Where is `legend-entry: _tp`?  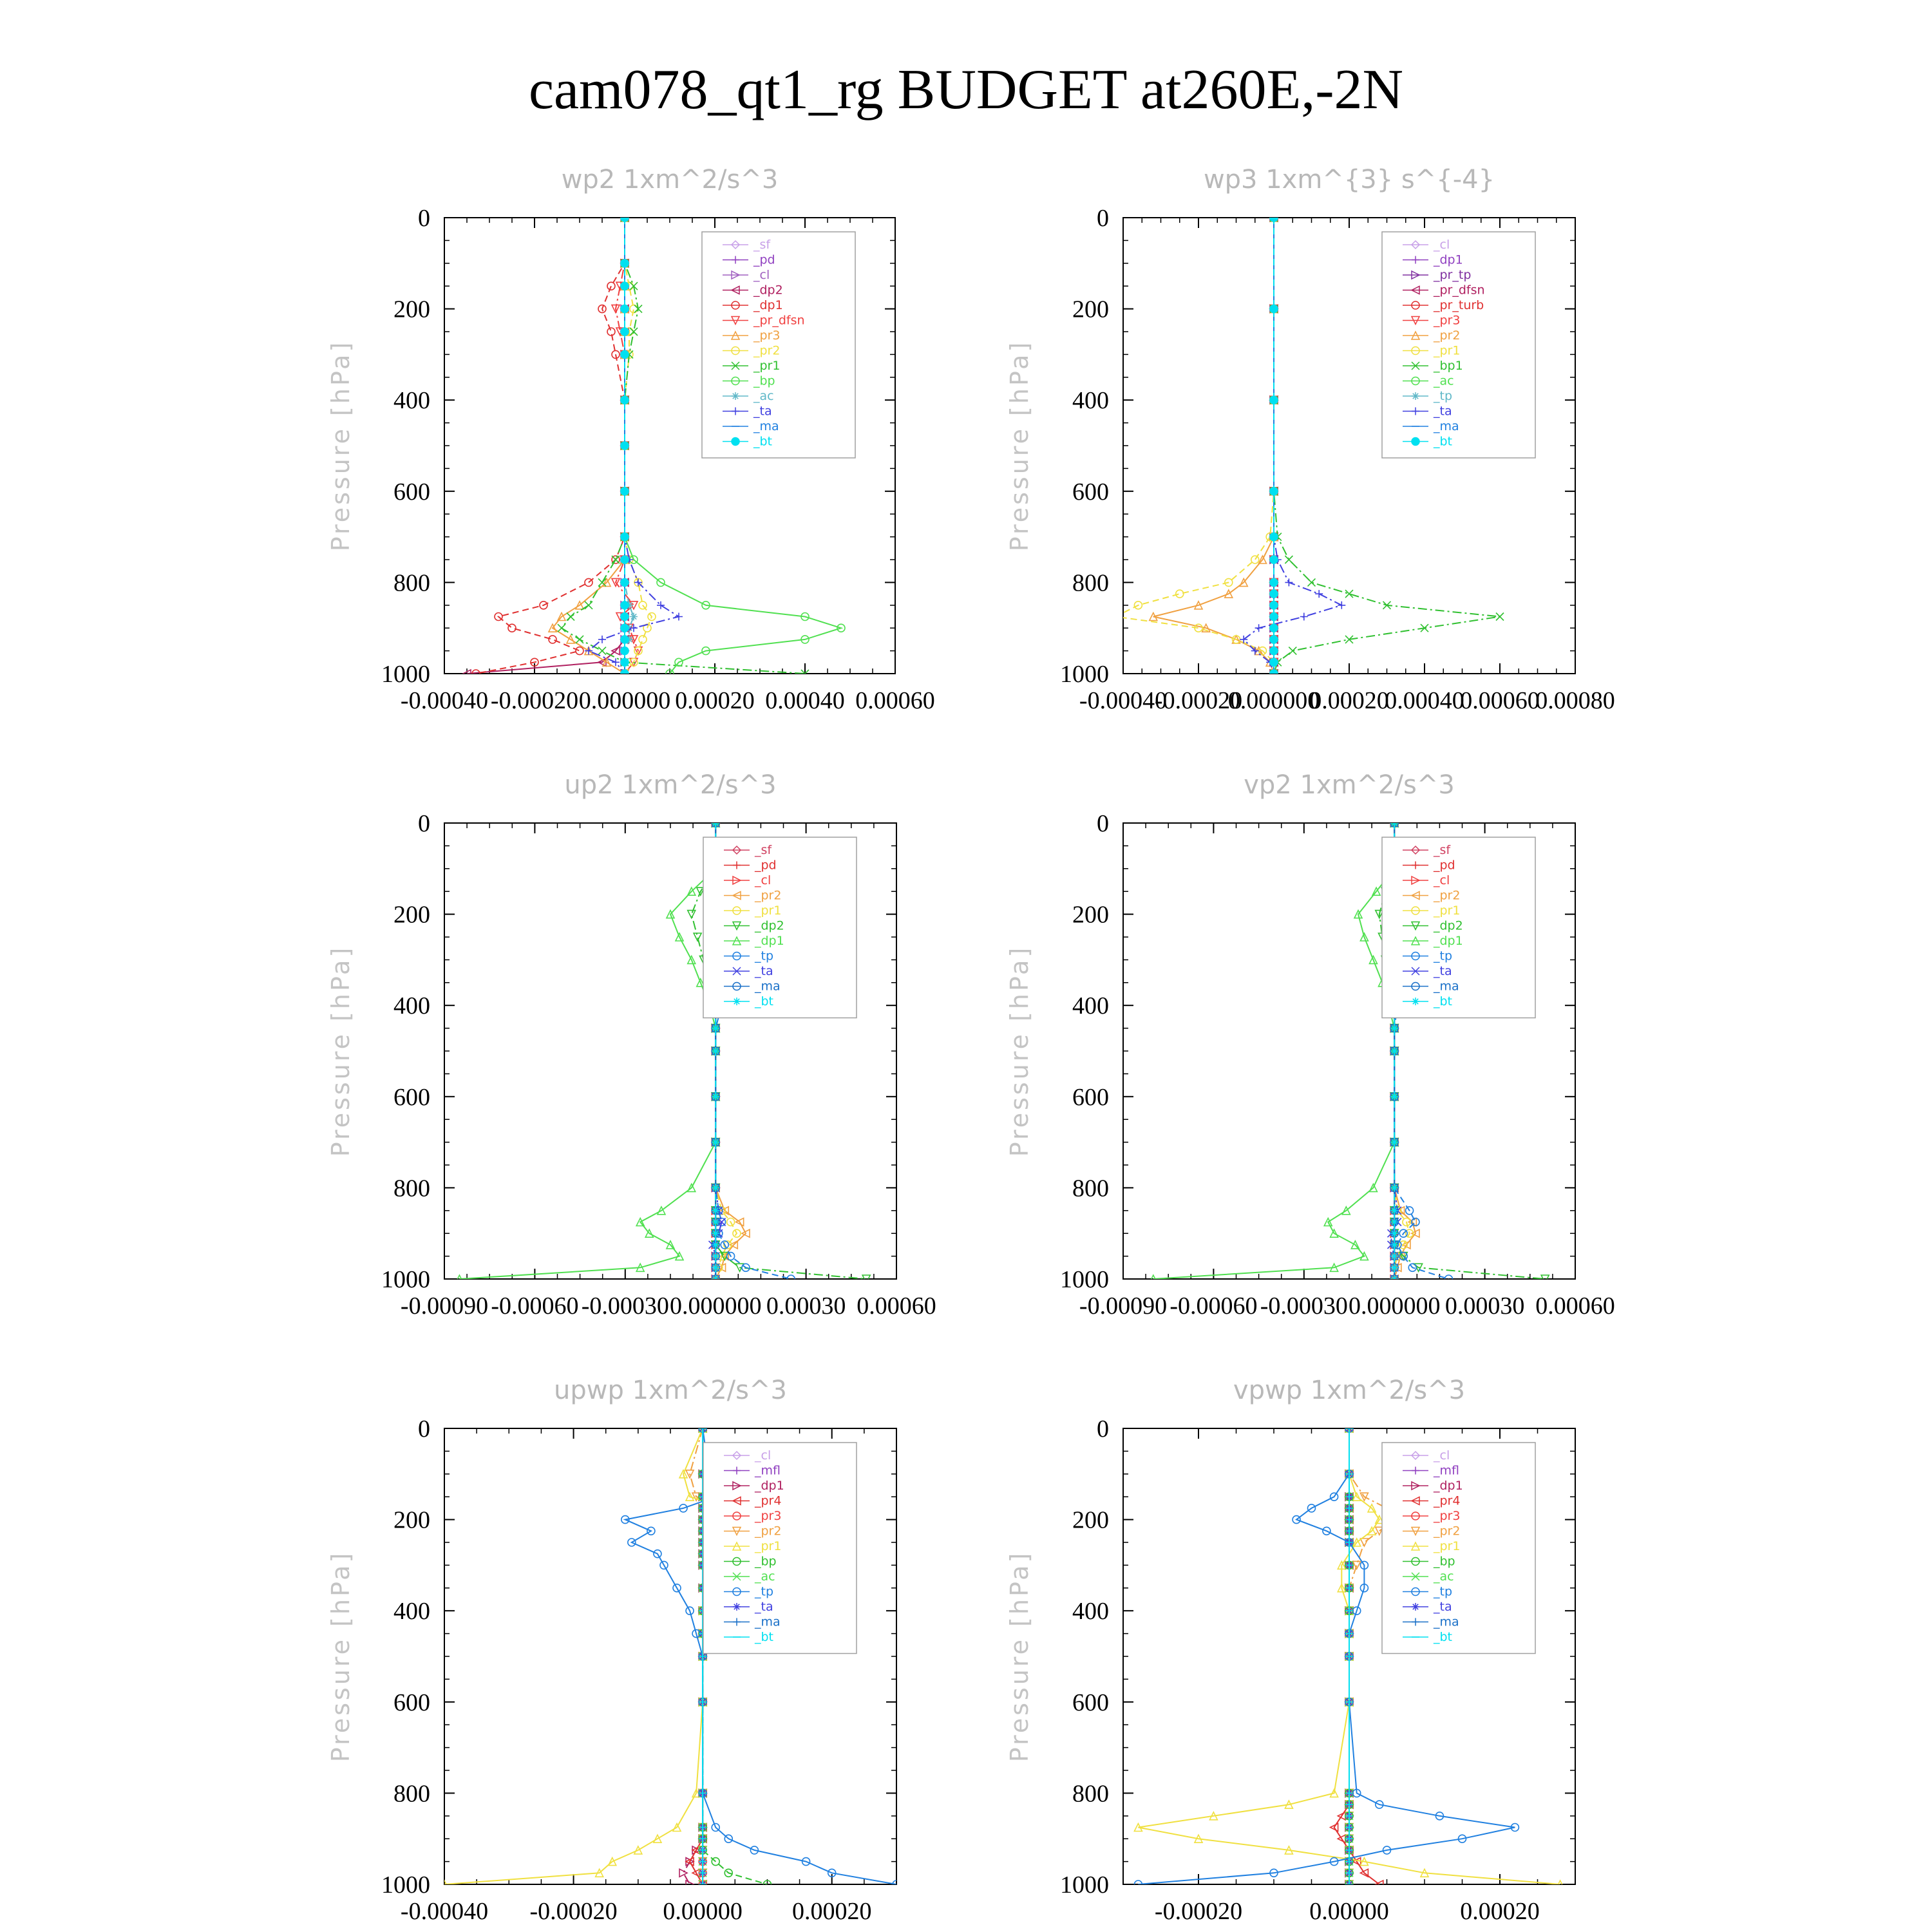 legend-entry: _tp is located at coordinates (1442, 396).